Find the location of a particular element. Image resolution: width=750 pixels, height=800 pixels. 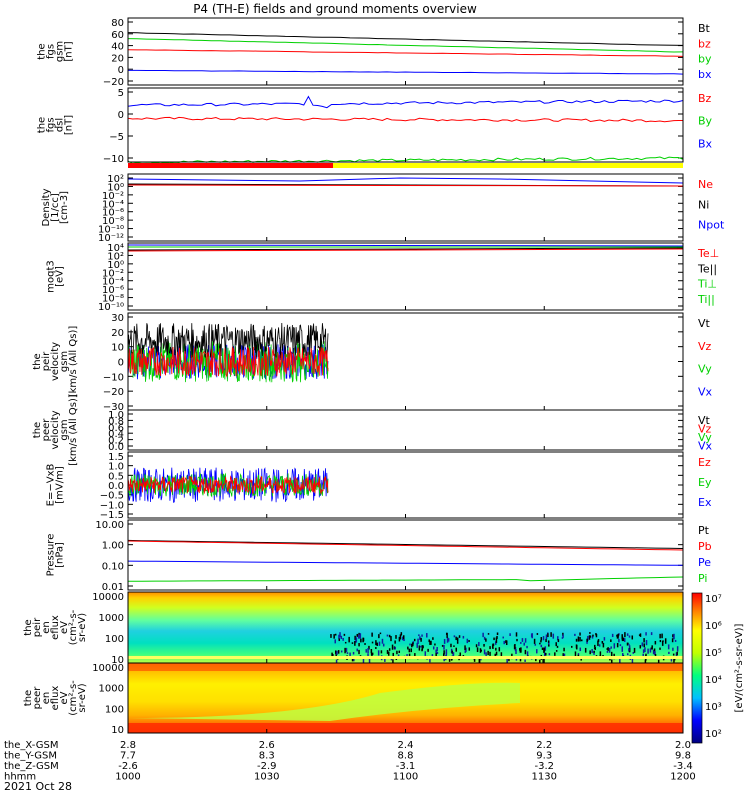

xaxis-value: -2.6 is located at coordinates (128, 766).